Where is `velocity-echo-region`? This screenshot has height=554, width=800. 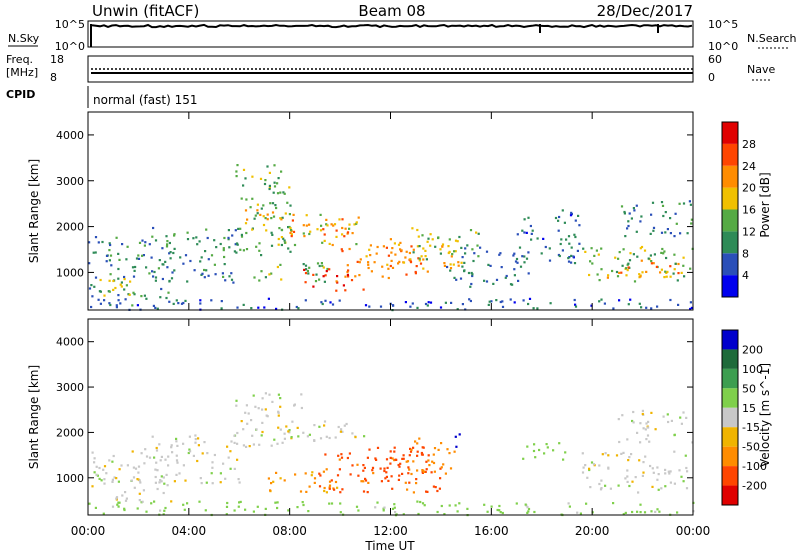
velocity-echo-region is located at coordinates (457, 440).